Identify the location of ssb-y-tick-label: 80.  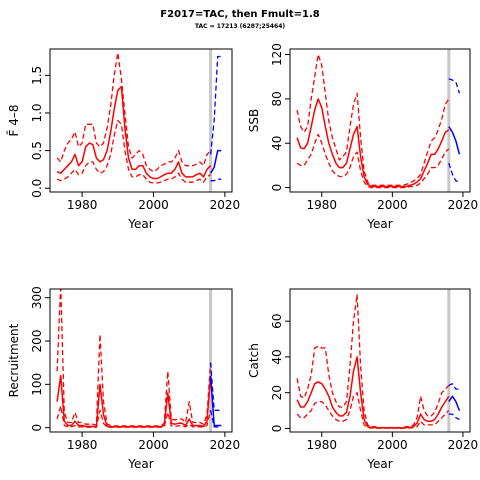
(277, 98).